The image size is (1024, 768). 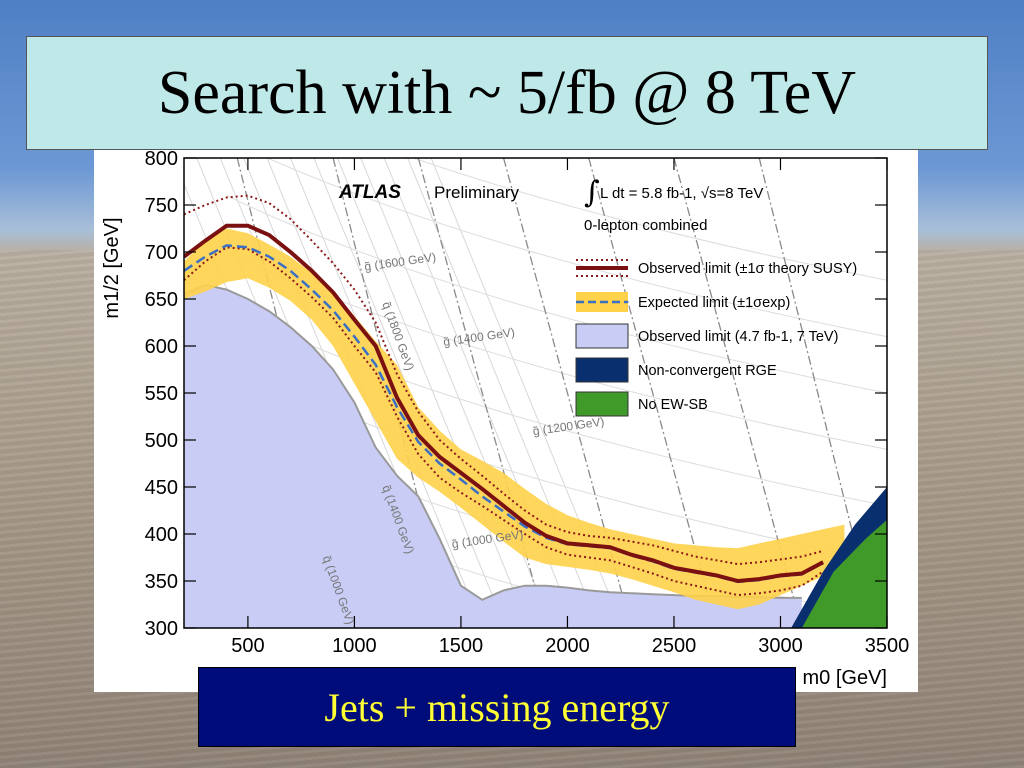 What do you see at coordinates (161, 206) in the screenshot?
I see `y-tick-label: 750` at bounding box center [161, 206].